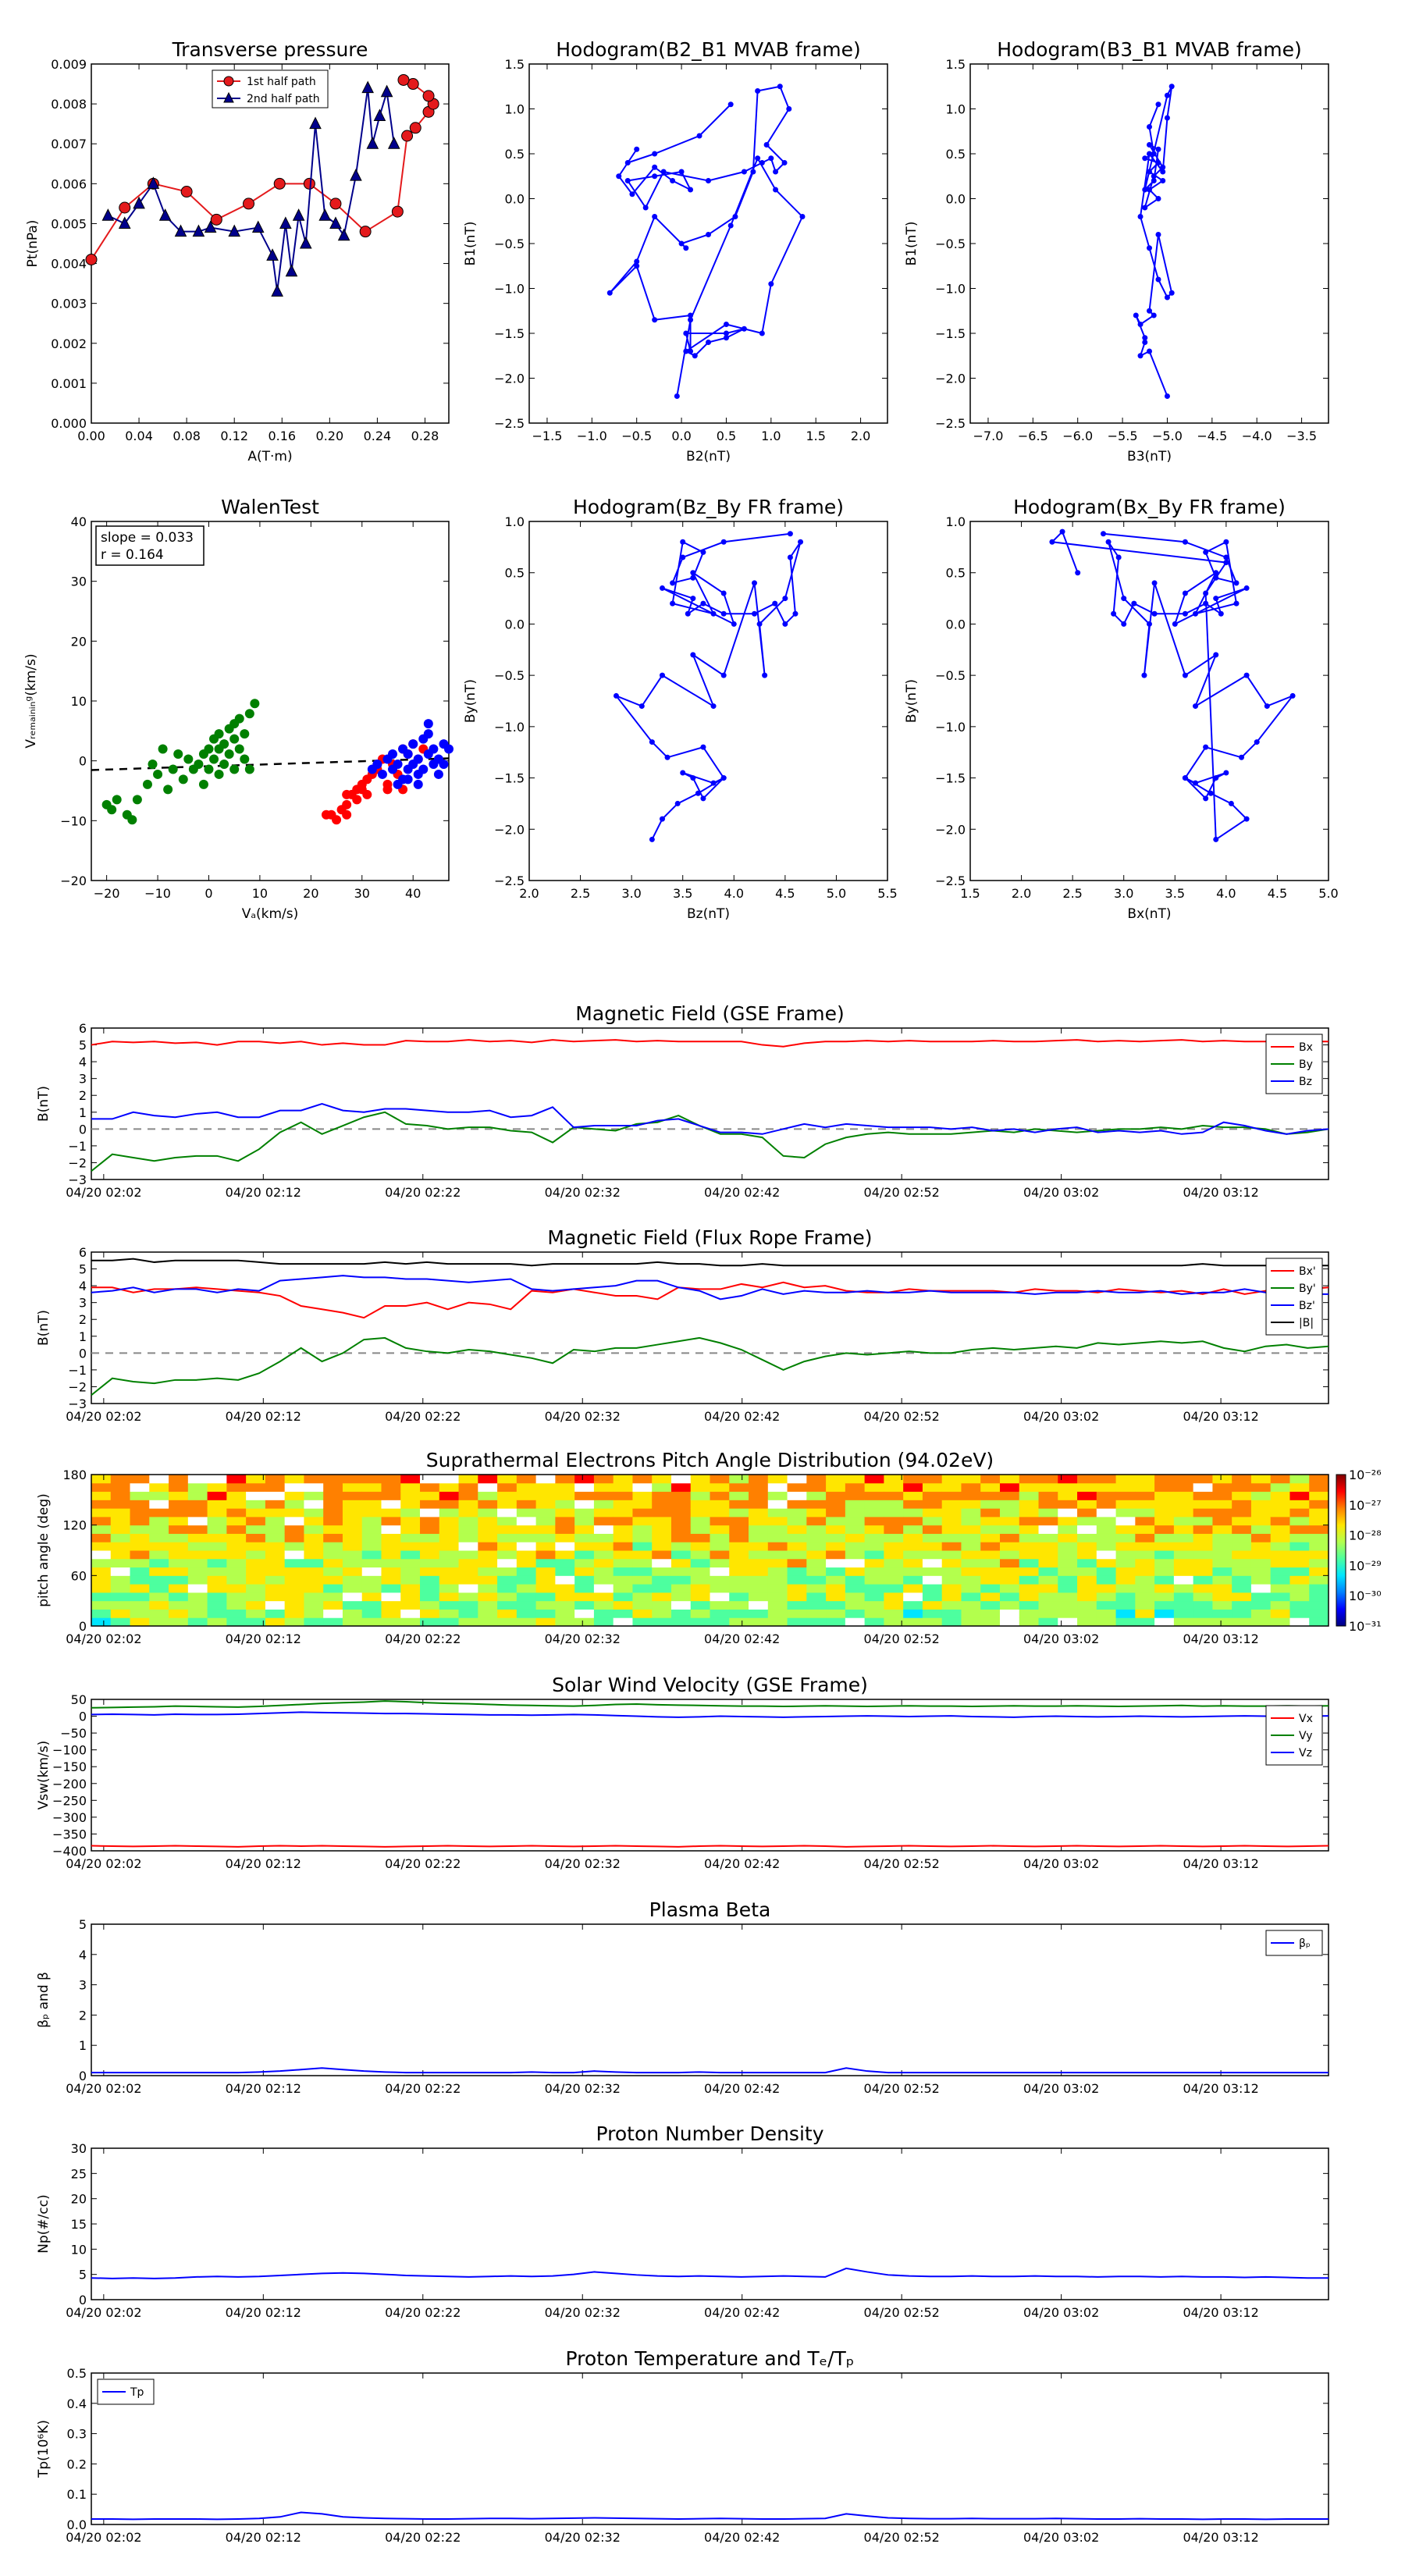 This screenshot has height=2576, width=1405. Describe the element at coordinates (1278, 893) in the screenshot. I see `x-tick-label: 4.5` at that location.